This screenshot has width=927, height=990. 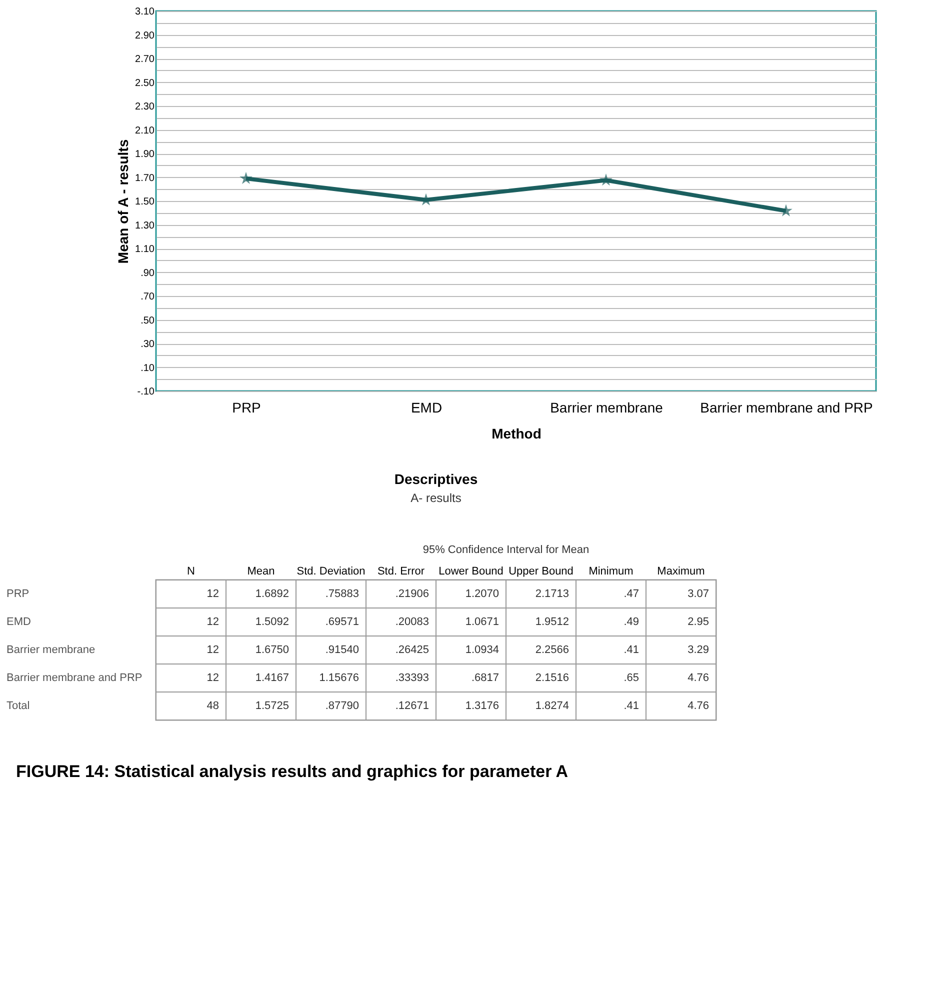 What do you see at coordinates (436, 479) in the screenshot?
I see `chart-title: Descriptives` at bounding box center [436, 479].